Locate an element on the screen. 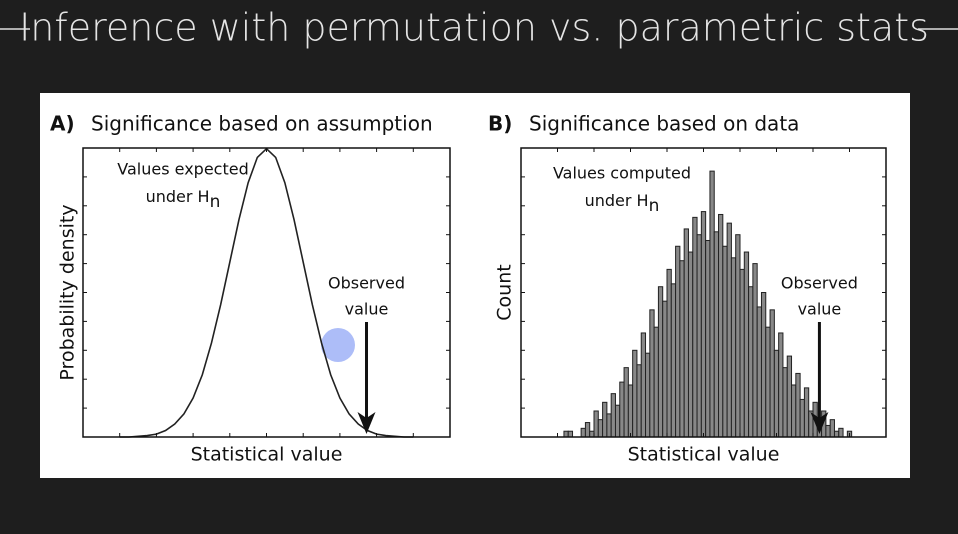 The width and height of the screenshot is (958, 534). panel-title: Significance based on data is located at coordinates (664, 124).